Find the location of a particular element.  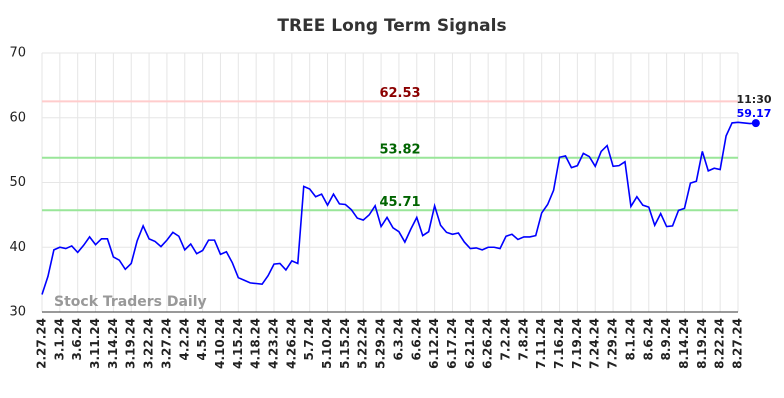

x-tick-label: 4.26.24 is located at coordinates (291, 343).